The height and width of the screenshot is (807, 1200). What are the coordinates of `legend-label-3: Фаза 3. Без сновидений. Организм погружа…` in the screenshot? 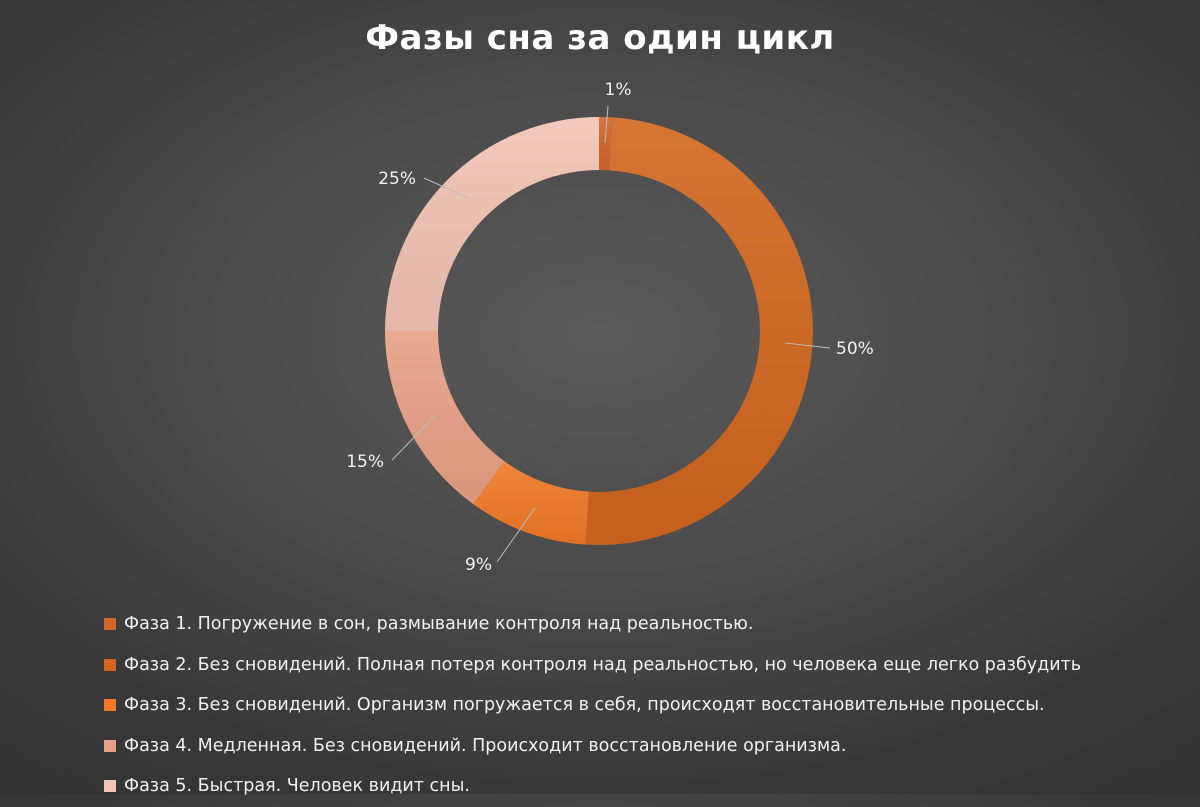 It's located at (584, 705).